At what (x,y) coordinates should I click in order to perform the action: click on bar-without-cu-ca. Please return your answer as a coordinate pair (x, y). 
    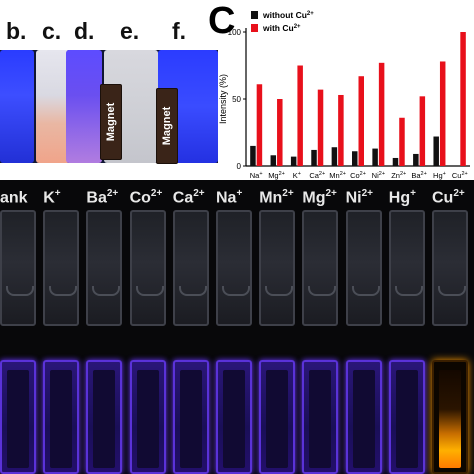
    Looking at the image, I should click on (314, 157).